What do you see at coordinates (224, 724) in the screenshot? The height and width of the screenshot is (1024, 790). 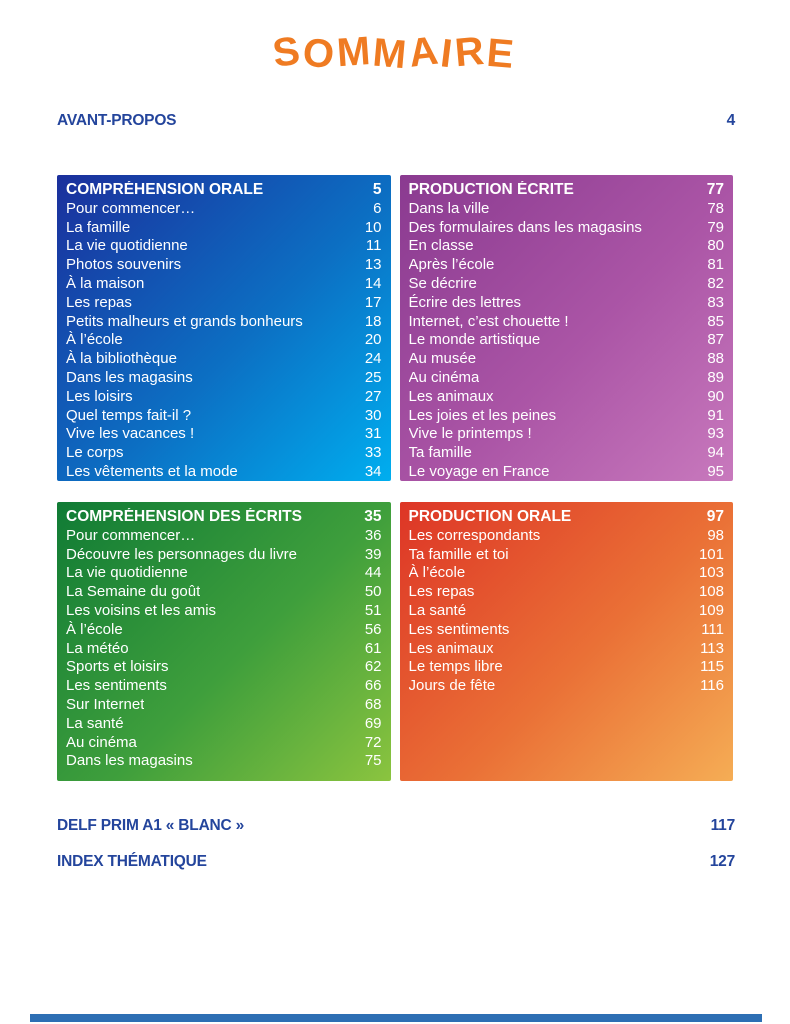 I see `toc-entry: La santé 69` at bounding box center [224, 724].